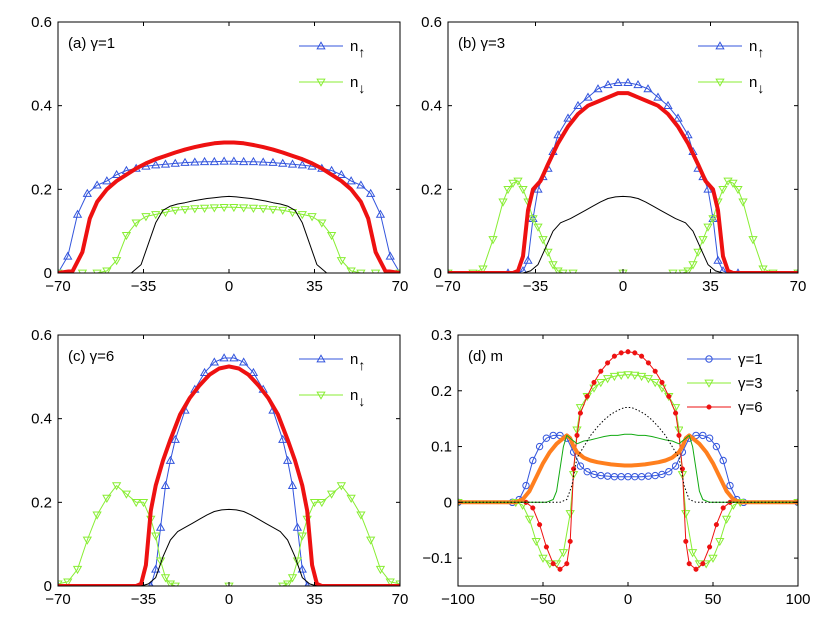  Describe the element at coordinates (542, 599) in the screenshot. I see `x-tick-label: −50` at that location.